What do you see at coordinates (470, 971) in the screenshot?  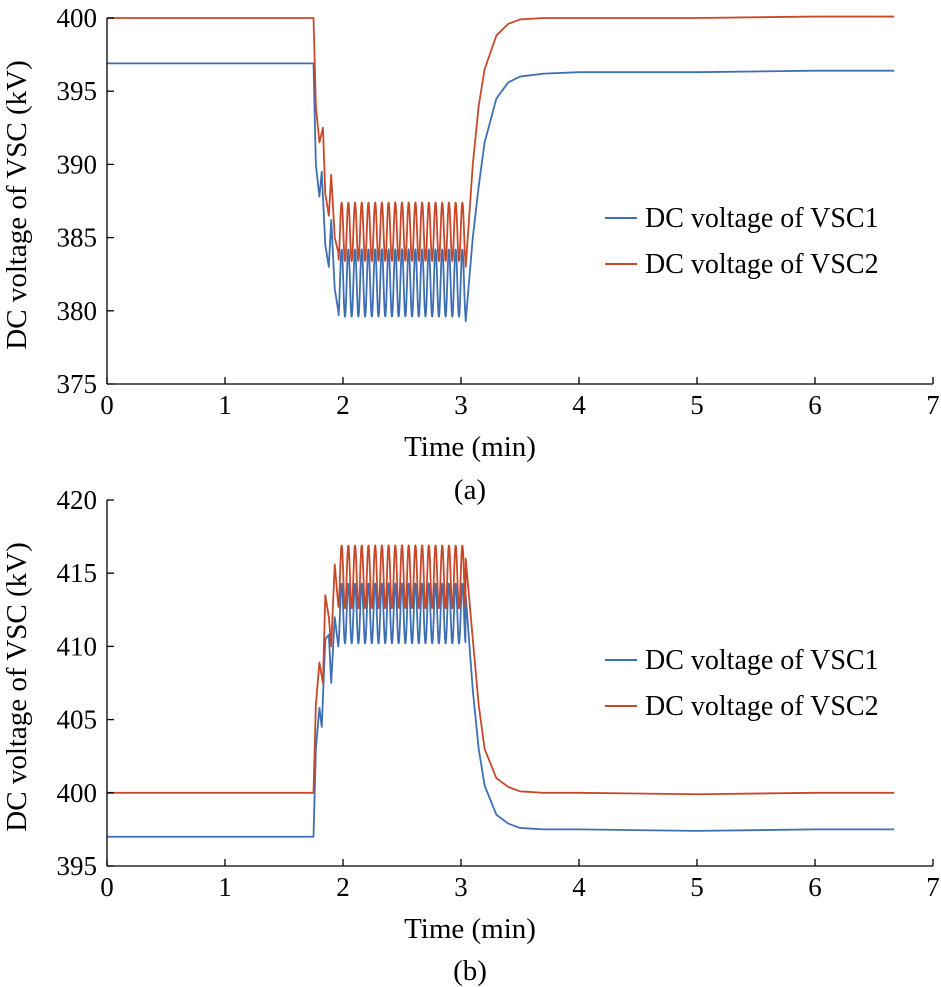 I see `panel-label: (b)` at bounding box center [470, 971].